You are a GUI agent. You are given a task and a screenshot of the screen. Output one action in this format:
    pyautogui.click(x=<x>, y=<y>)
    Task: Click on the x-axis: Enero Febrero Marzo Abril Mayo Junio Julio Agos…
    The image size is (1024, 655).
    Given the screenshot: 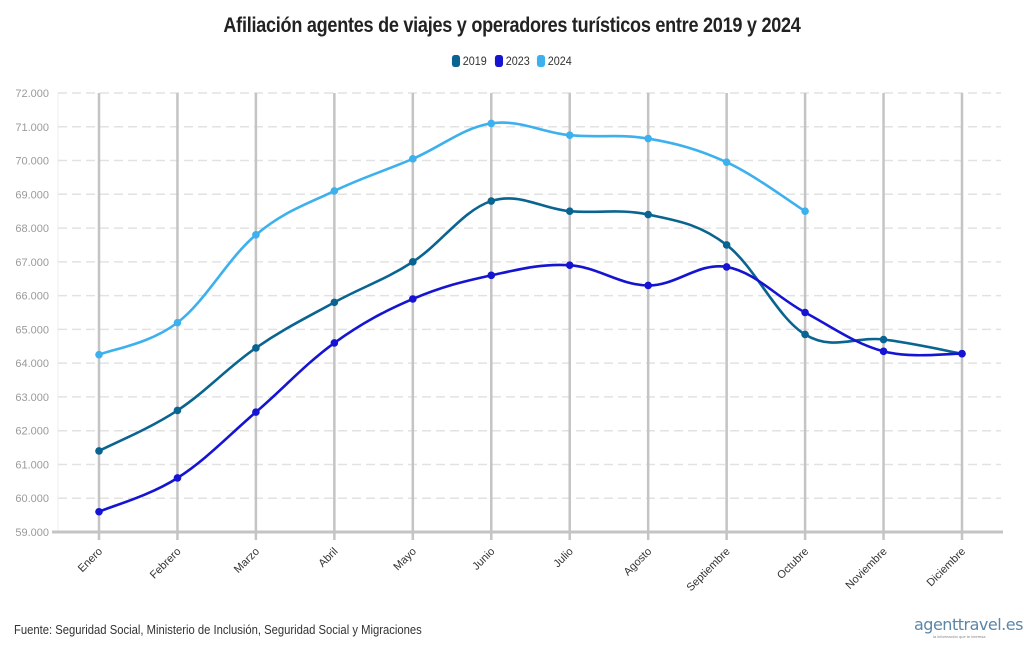 What is the action you would take?
    pyautogui.click(x=527, y=562)
    